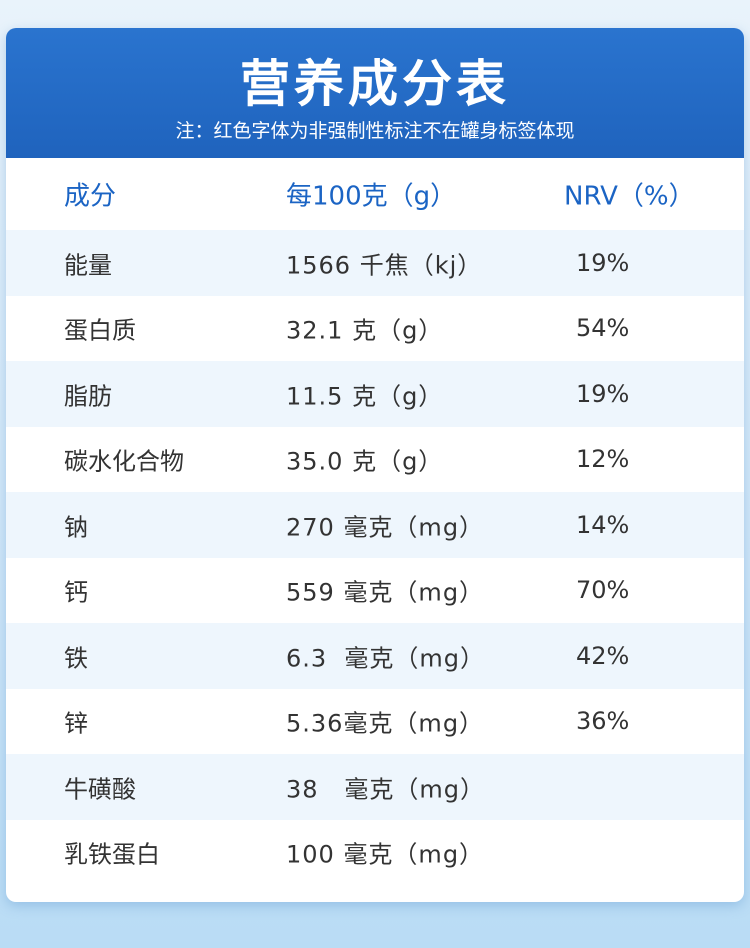  I want to click on note-text: 注：红色字体为非强制性标注不在罐身标签体现, so click(375, 131).